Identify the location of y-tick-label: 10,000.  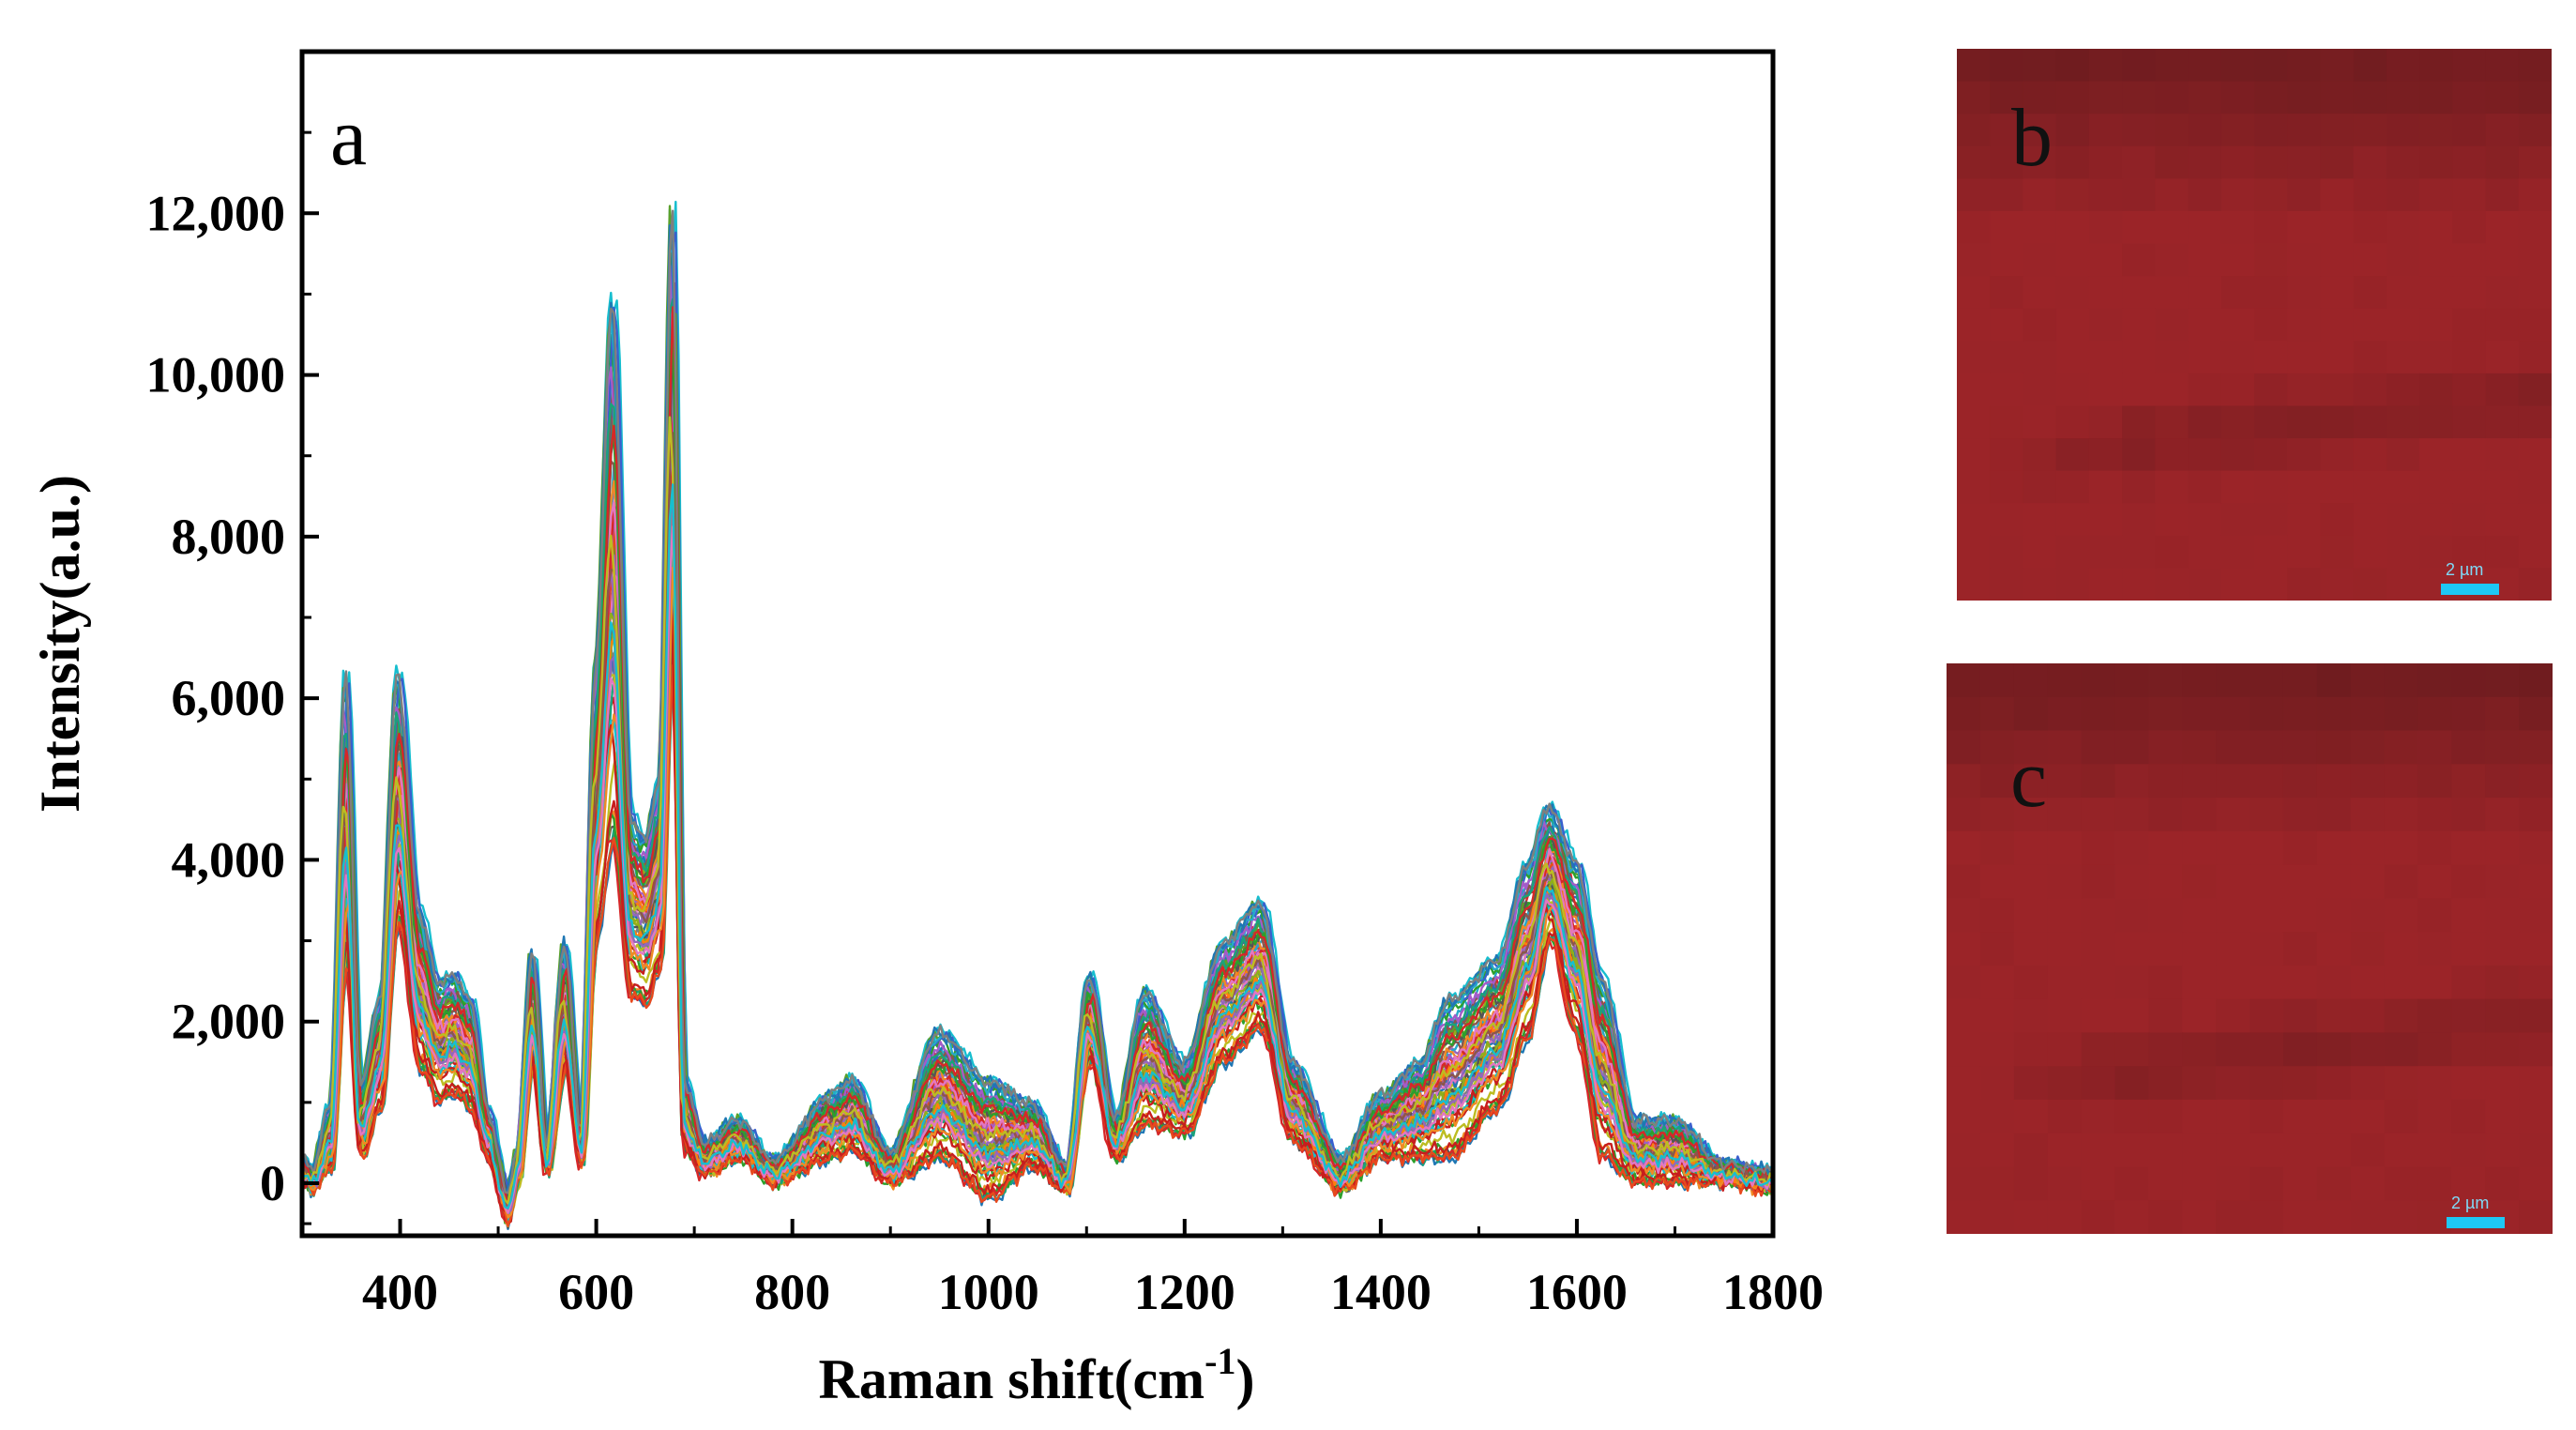
(216, 375).